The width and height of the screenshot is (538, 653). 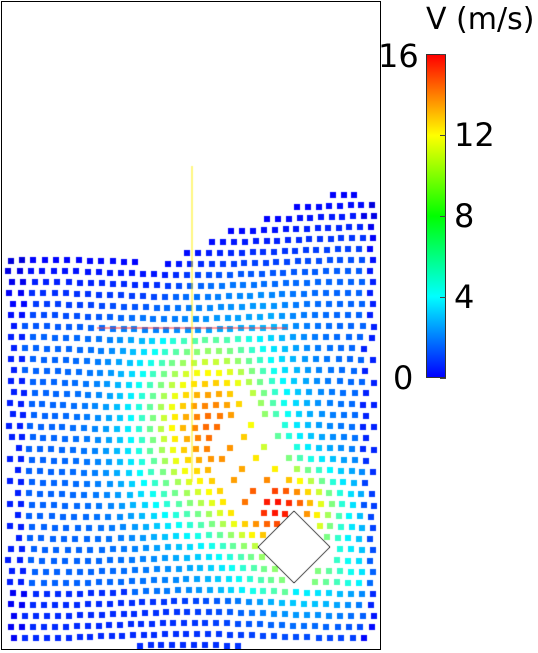 What do you see at coordinates (474, 135) in the screenshot?
I see `colorbar-tick-label: 12` at bounding box center [474, 135].